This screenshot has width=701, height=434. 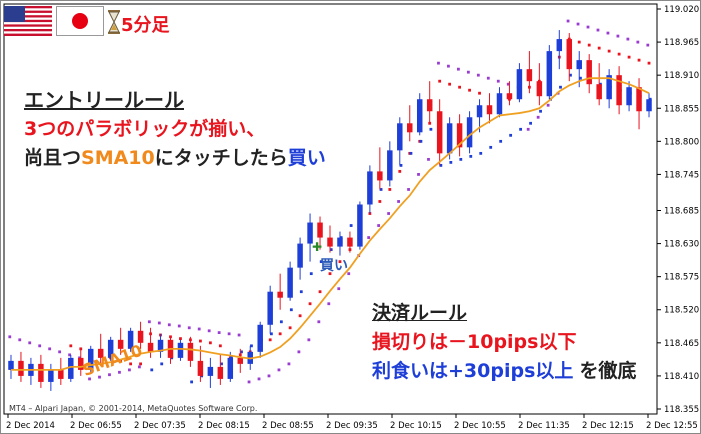 I want to click on entry-rule-line2: 尚且つSMA10にタッチしたら買い, so click(x=175, y=156).